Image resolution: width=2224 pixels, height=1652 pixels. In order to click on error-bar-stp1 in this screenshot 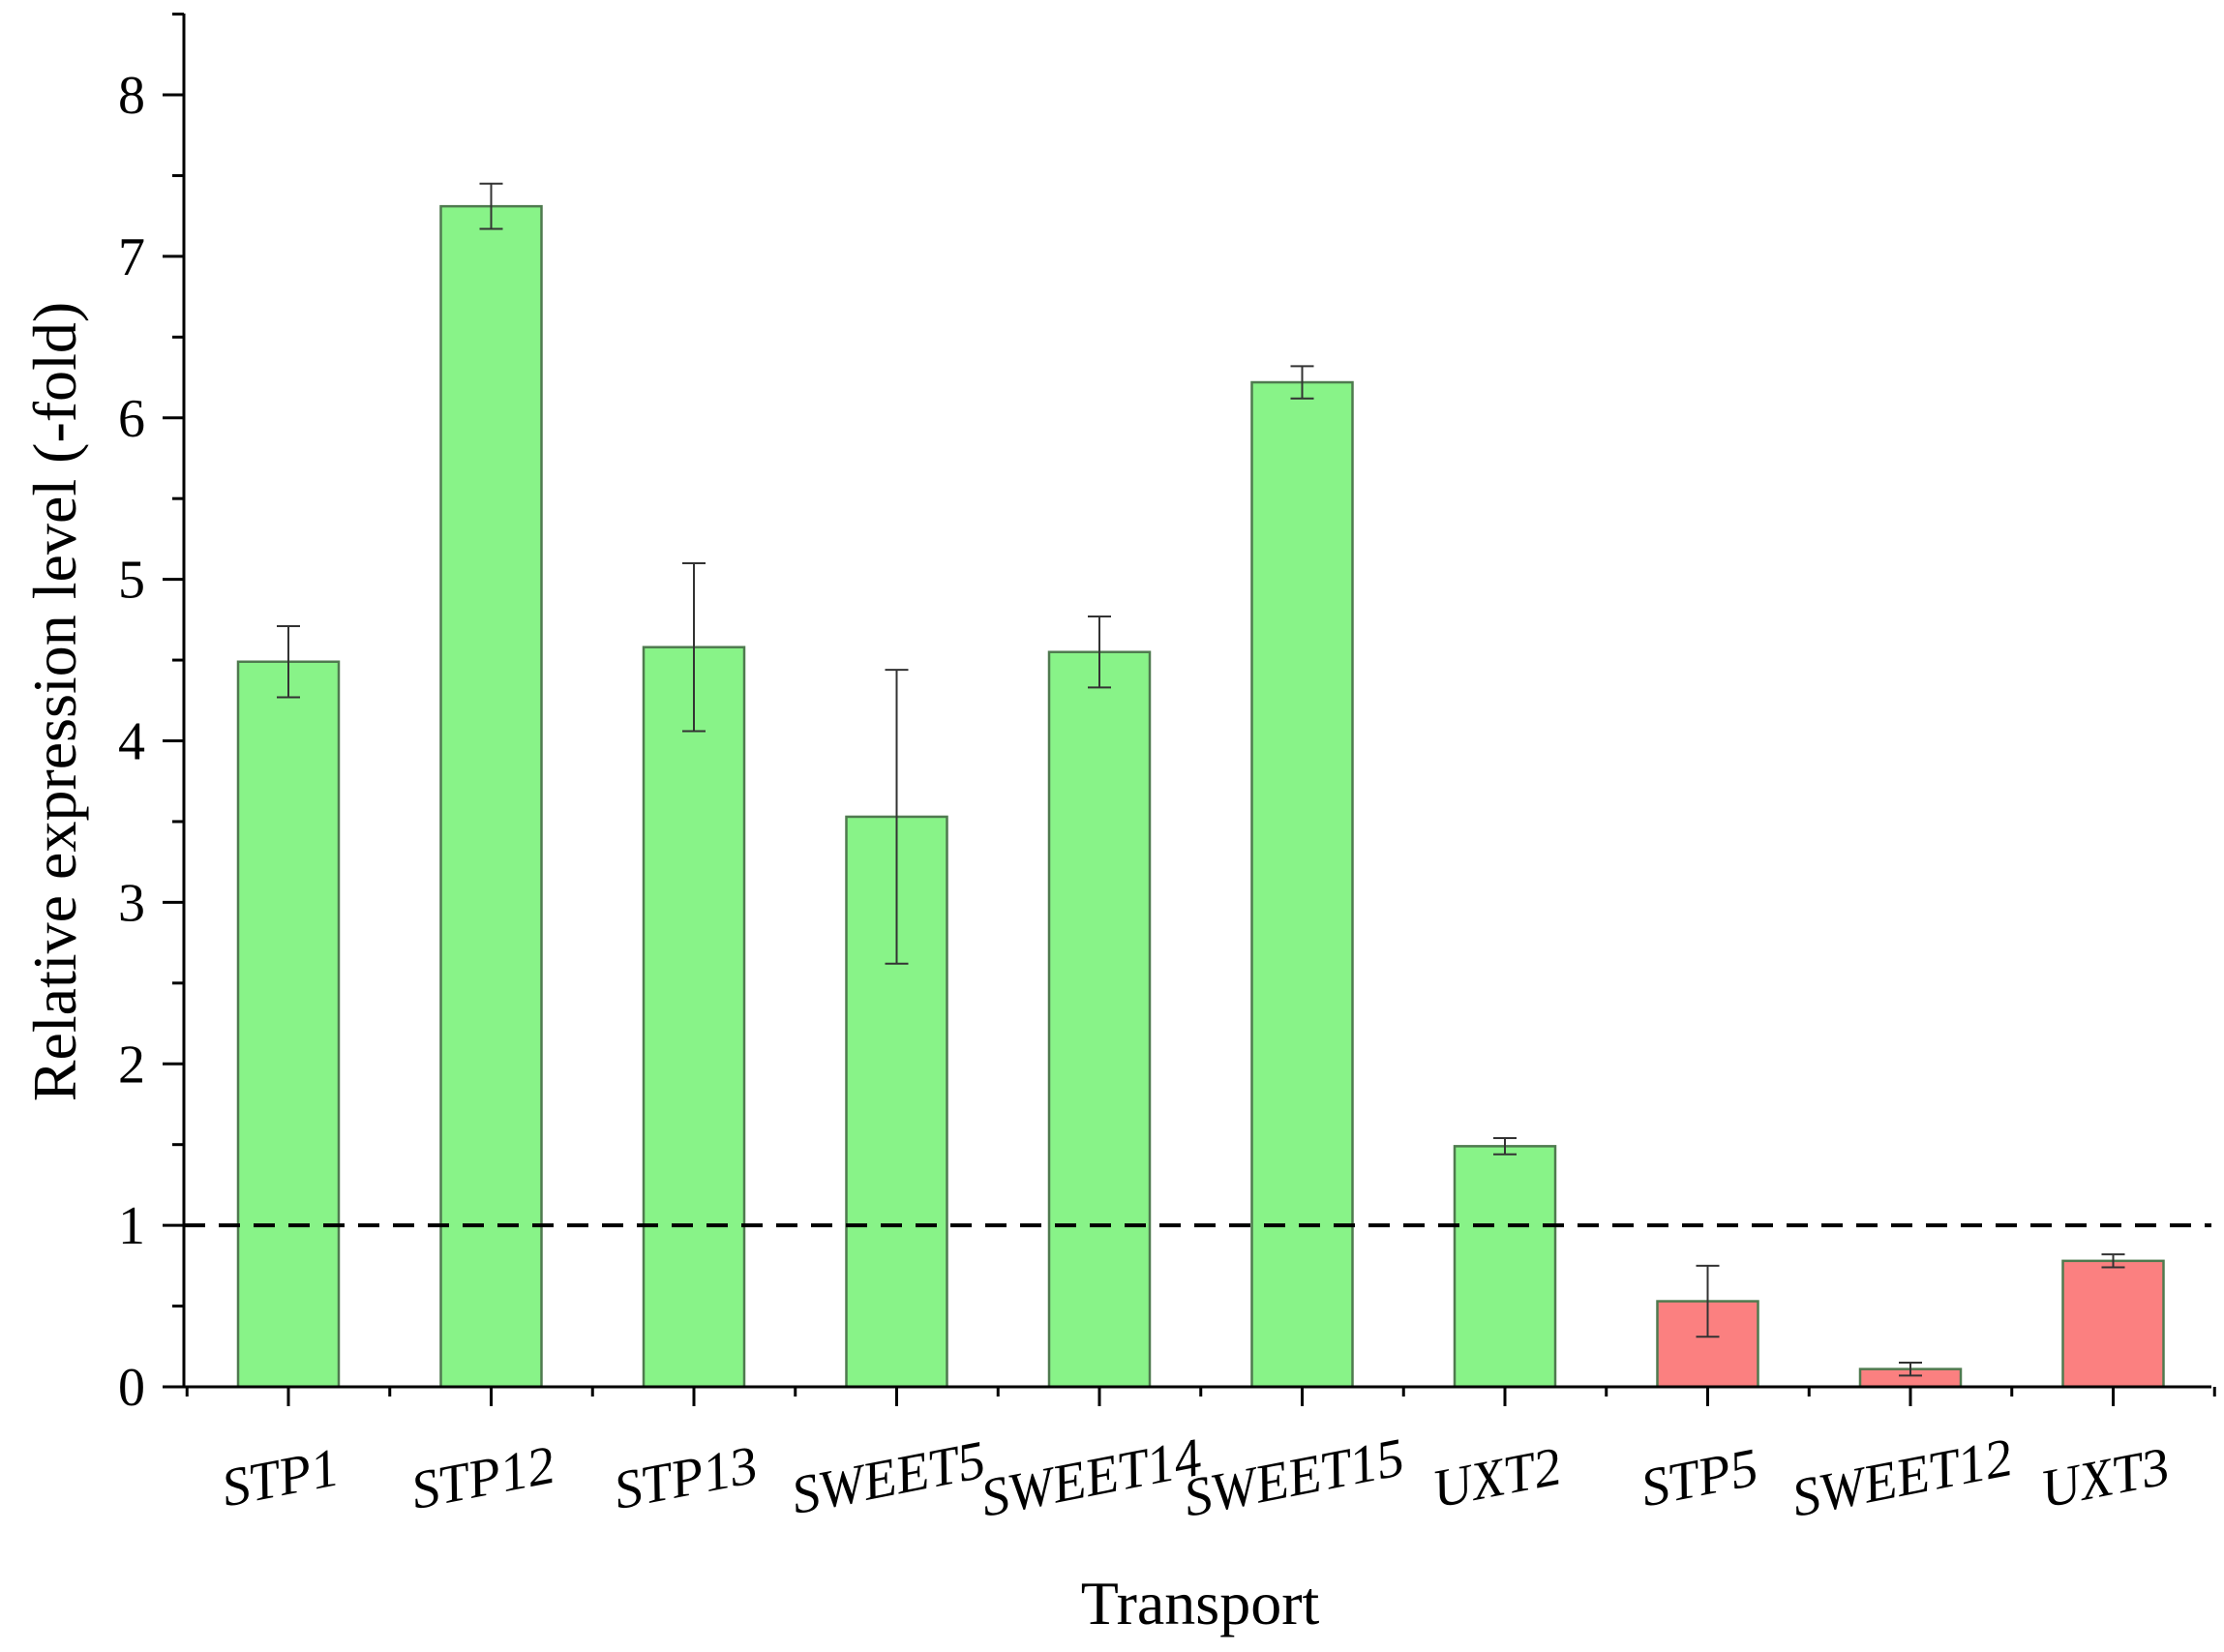, I will do `click(288, 662)`.